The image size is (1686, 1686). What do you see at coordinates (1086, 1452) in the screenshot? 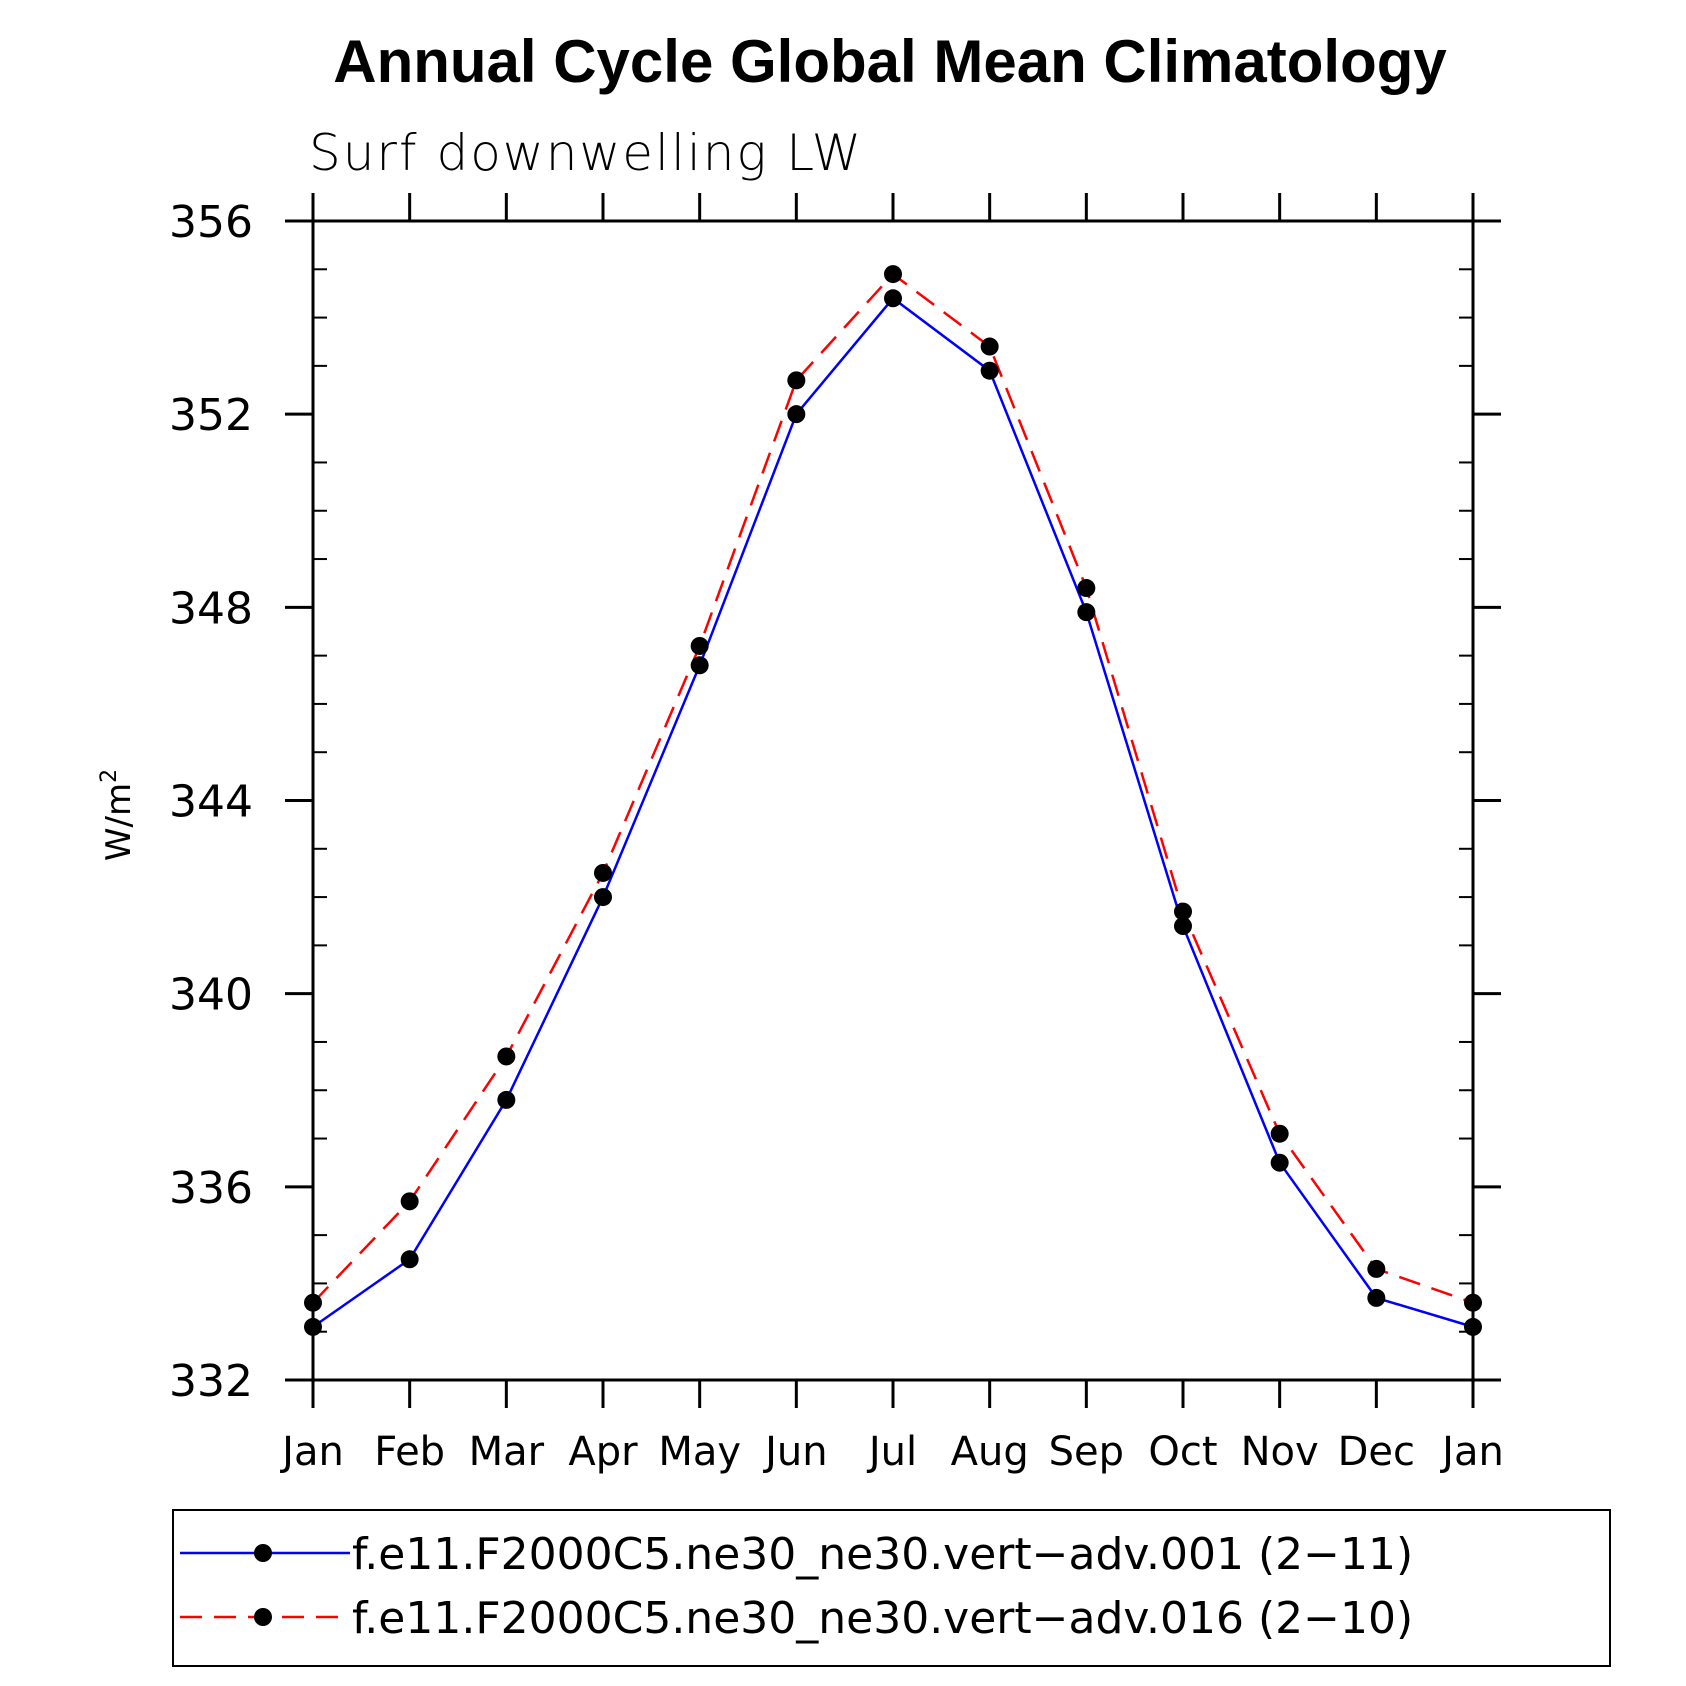
I see `x-tick-label: Sep` at bounding box center [1086, 1452].